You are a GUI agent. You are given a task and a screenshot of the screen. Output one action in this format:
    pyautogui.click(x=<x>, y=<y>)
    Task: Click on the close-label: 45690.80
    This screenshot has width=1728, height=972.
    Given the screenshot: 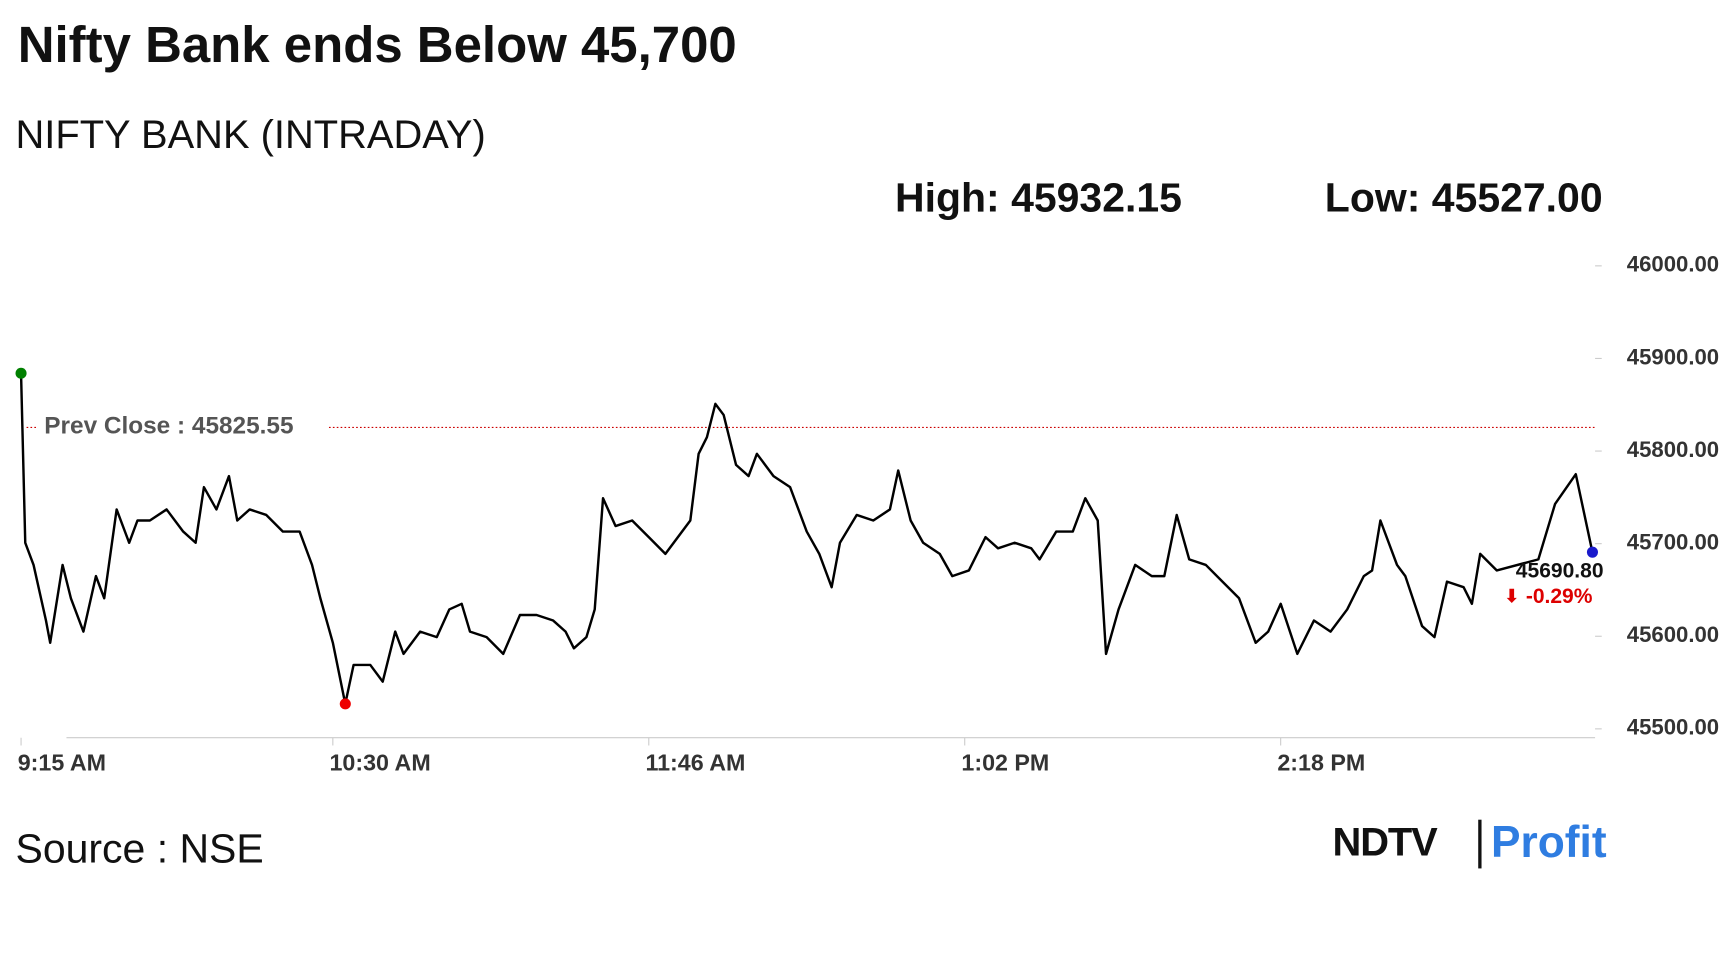 What is the action you would take?
    pyautogui.click(x=1560, y=571)
    